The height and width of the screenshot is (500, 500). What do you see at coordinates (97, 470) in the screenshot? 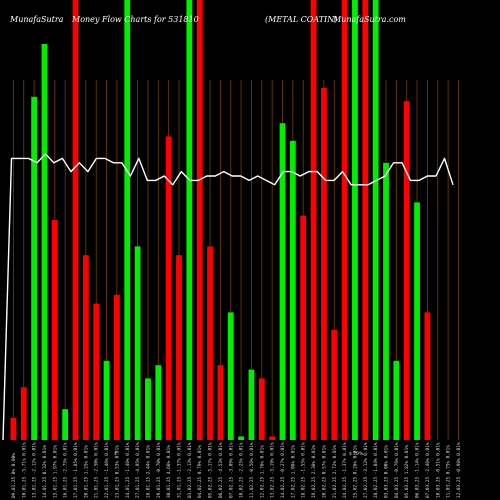
I see `x-tick-label: 21.01.25 -2.50% 0.01%` at bounding box center [97, 470].